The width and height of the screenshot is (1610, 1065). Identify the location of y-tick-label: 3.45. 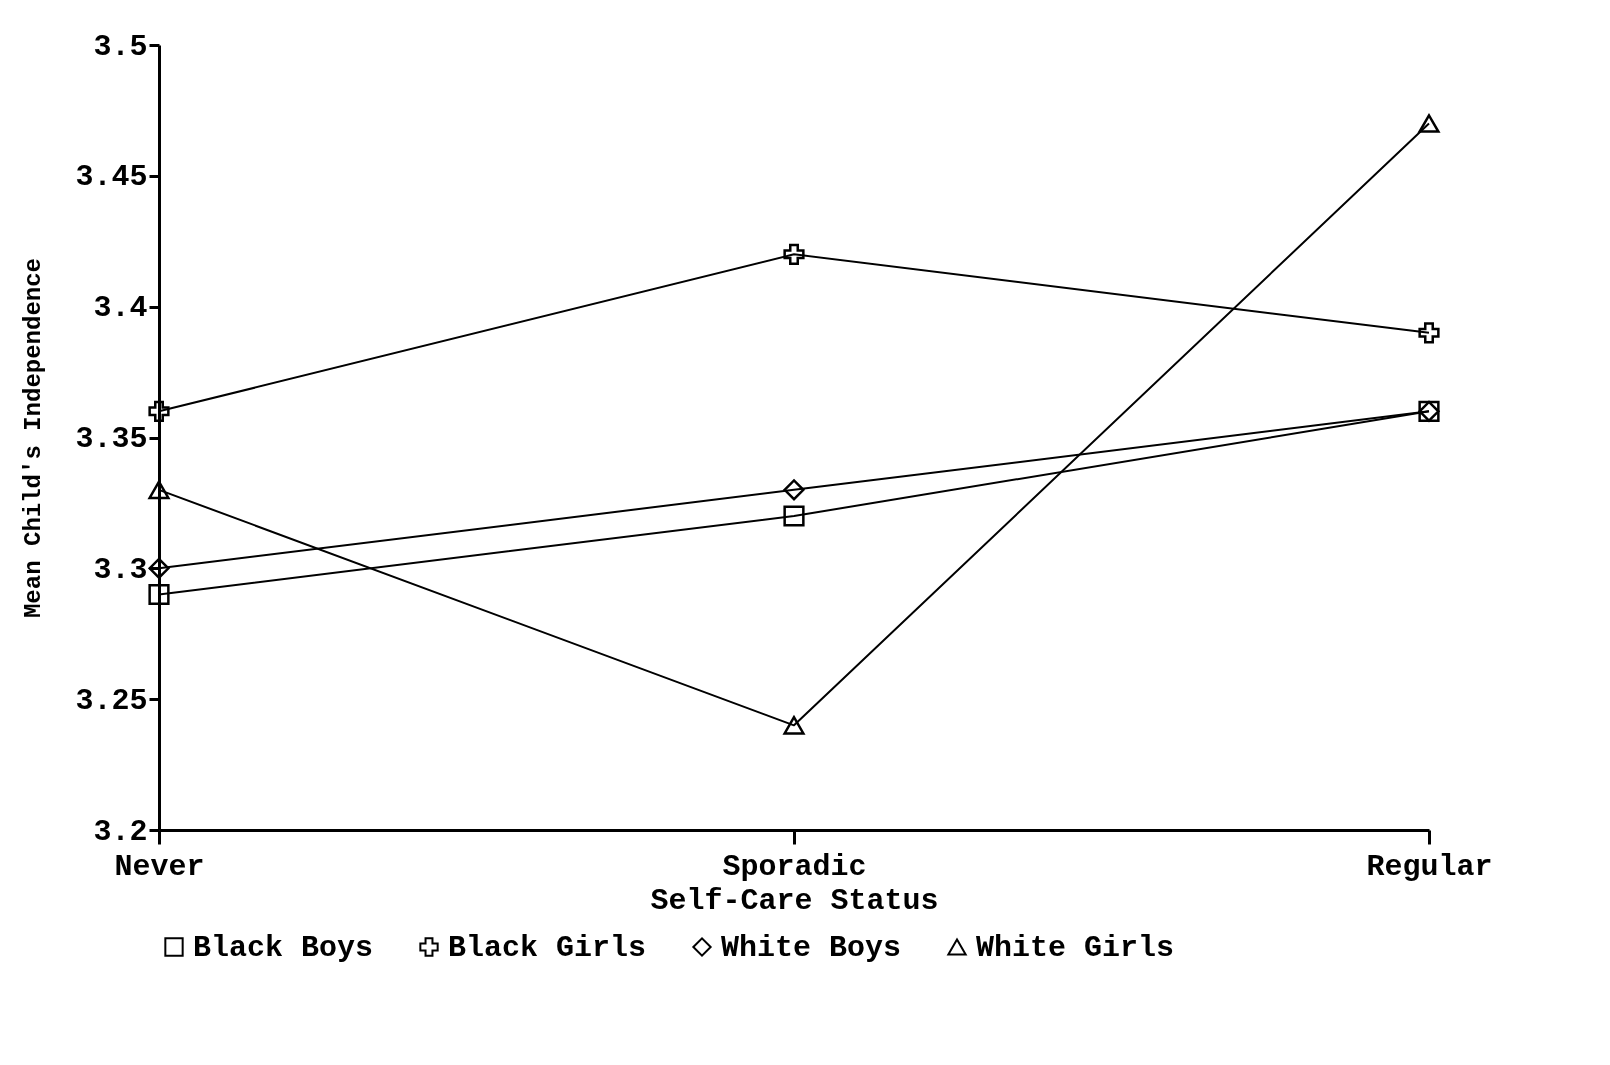
(111, 177).